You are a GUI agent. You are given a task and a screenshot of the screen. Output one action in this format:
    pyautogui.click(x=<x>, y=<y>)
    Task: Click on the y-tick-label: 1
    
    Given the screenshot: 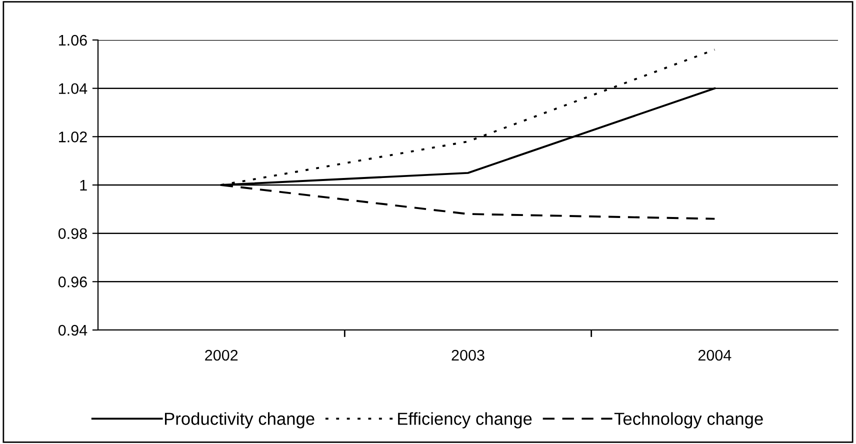 What is the action you would take?
    pyautogui.click(x=83, y=185)
    